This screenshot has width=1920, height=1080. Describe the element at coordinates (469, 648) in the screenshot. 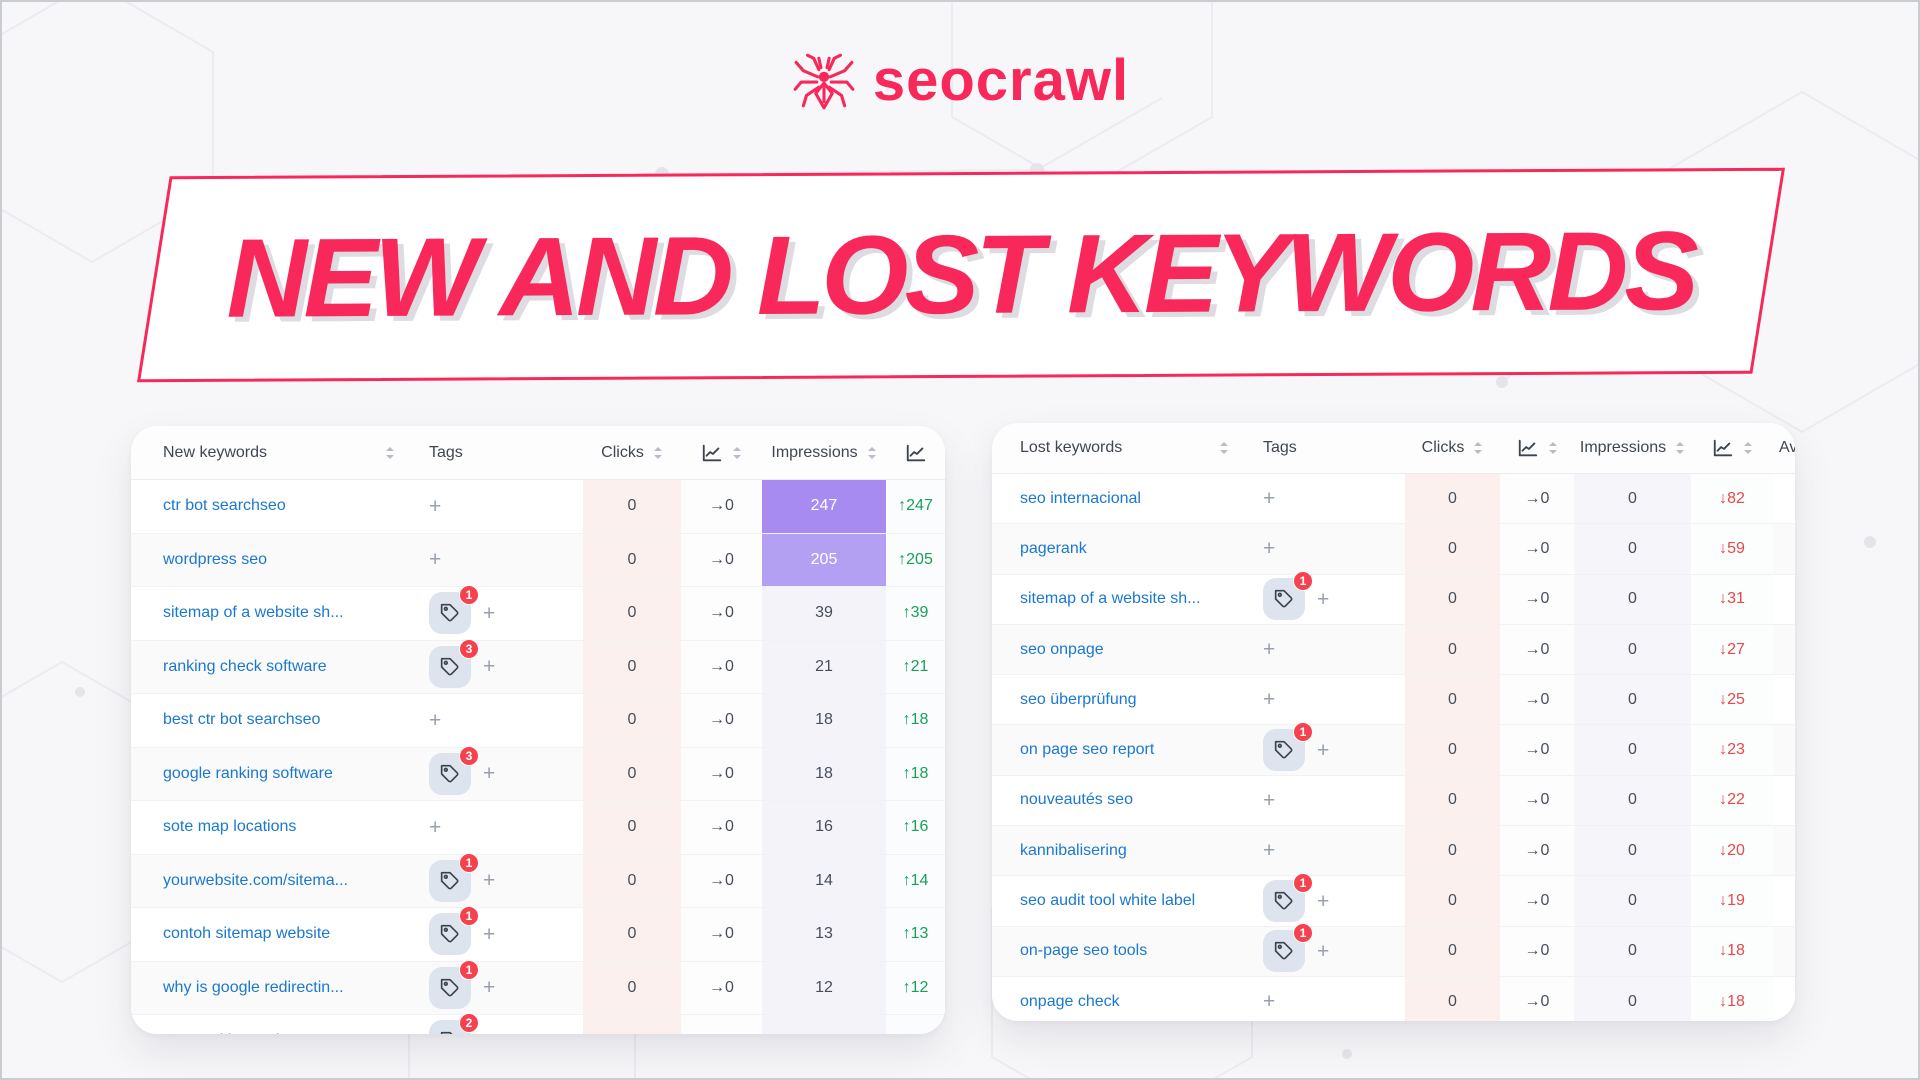

I see `tag-count-badge: 3` at that location.